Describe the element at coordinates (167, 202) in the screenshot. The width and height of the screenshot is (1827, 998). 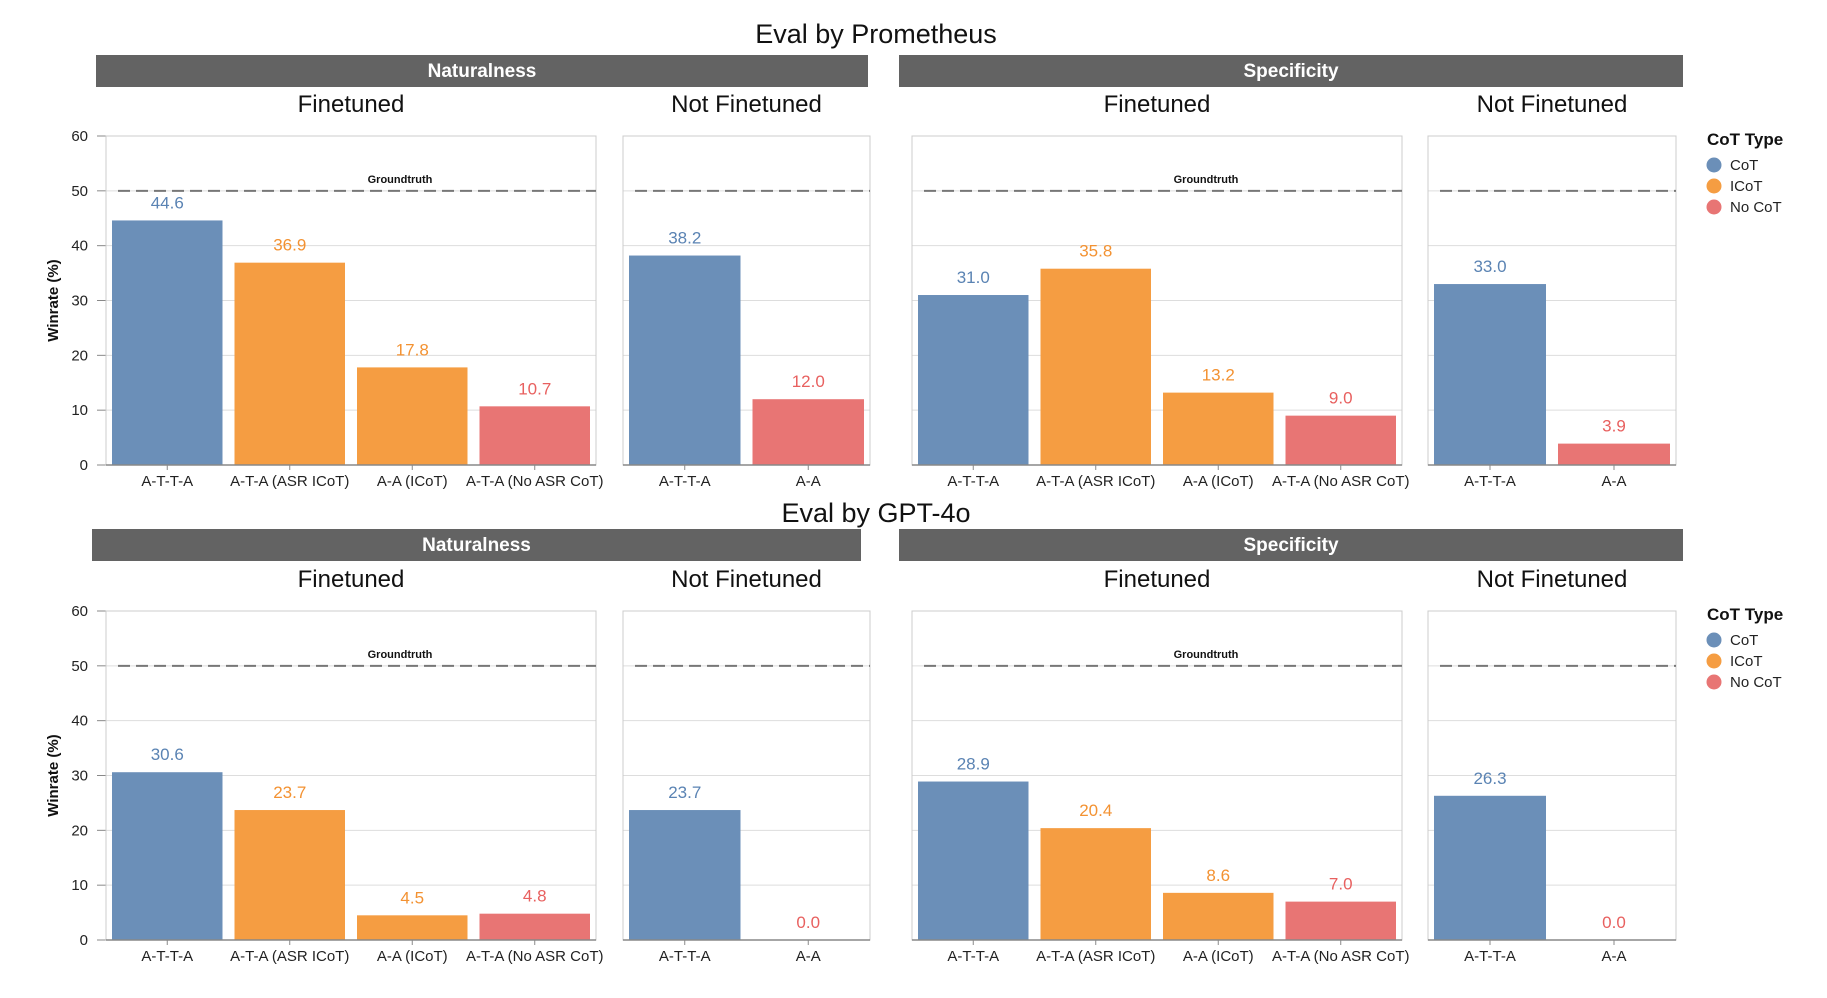
I see `bar-value-label: 44.6` at that location.